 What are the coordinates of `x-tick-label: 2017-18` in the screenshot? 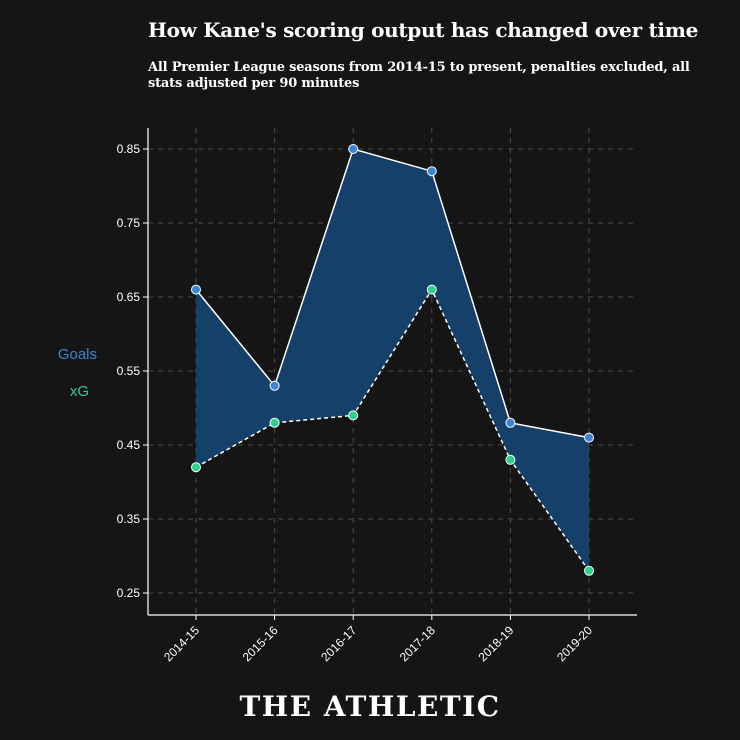 It's located at (417, 643).